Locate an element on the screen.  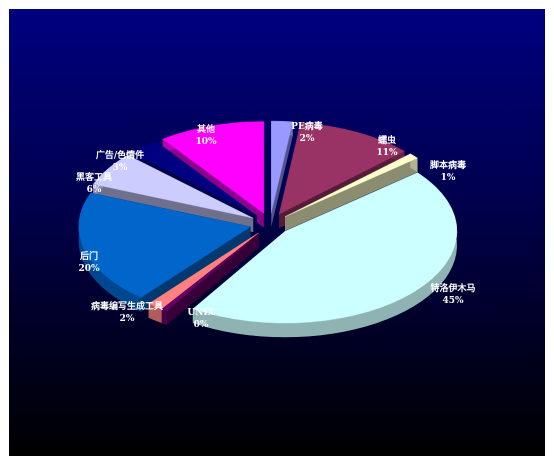
label-hacker-tools: 黑客工具 6% is located at coordinates (94, 184).